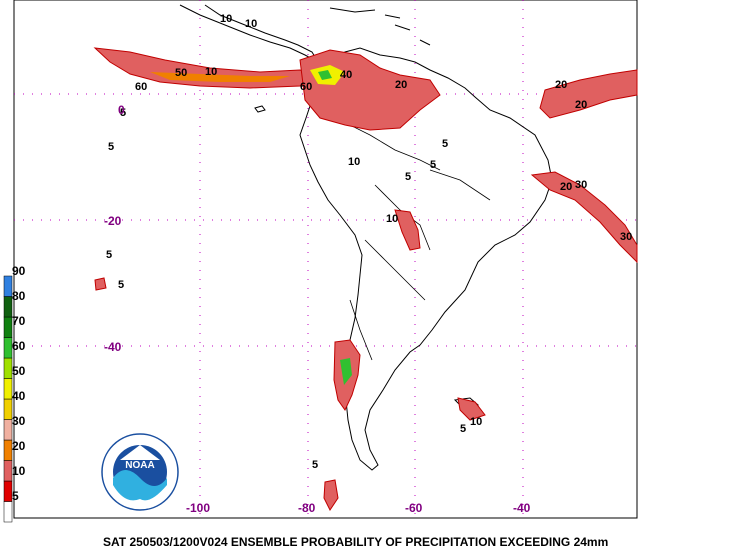 Image resolution: width=732 pixels, height=550 pixels. I want to click on color-legend, so click(8, 399).